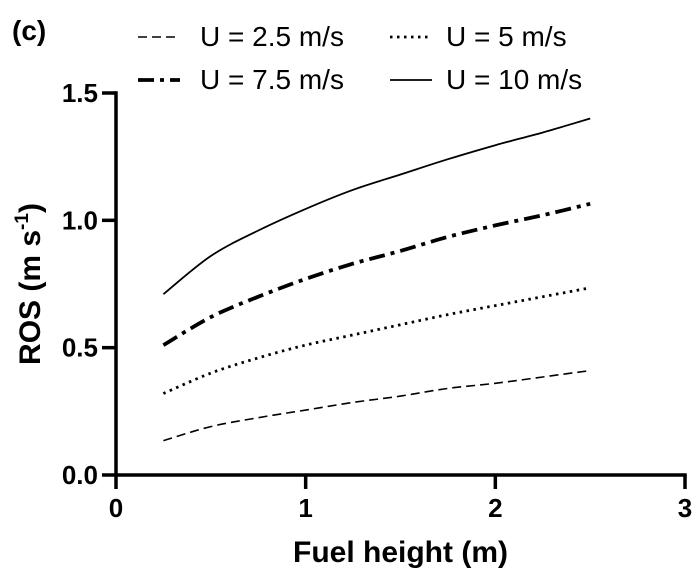  I want to click on y-tick-label: 0.5, so click(80, 348).